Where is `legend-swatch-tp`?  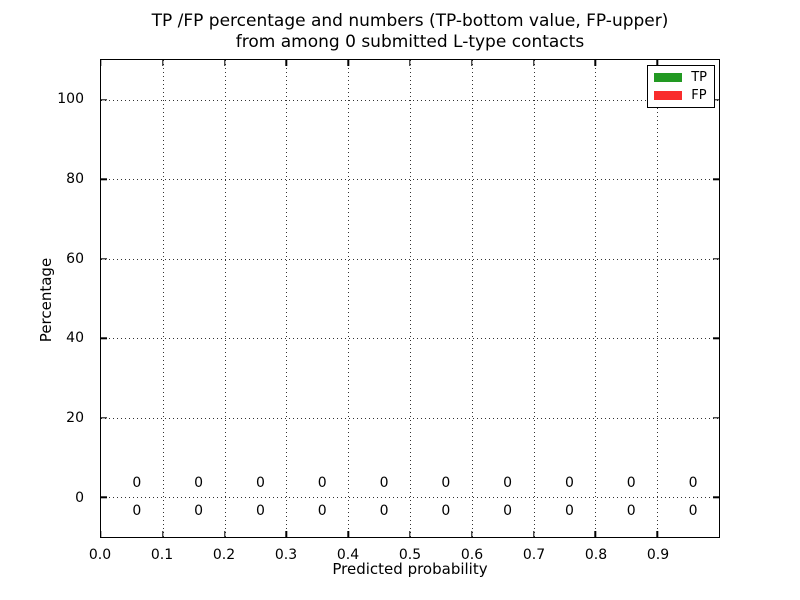 legend-swatch-tp is located at coordinates (668, 77).